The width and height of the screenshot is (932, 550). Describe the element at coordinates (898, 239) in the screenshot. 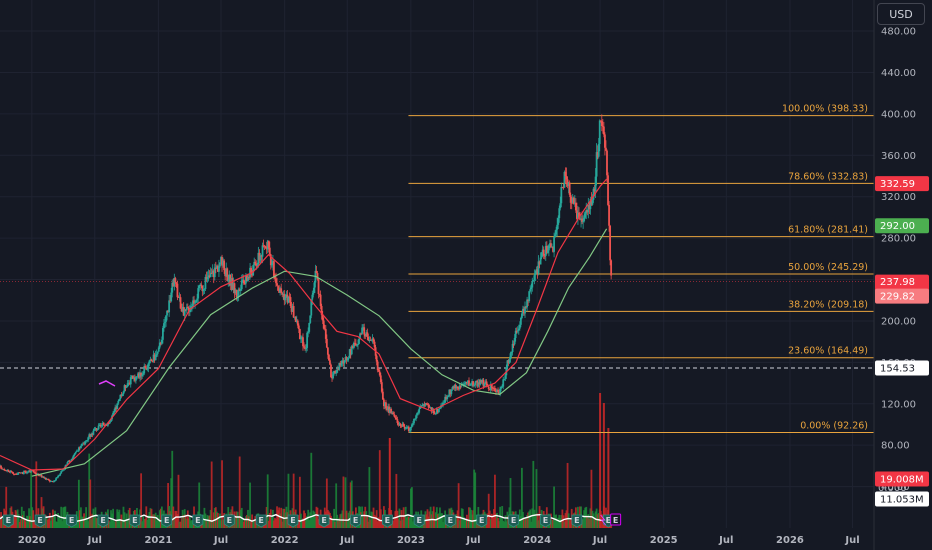

I see `y-tick-label: 280.00` at that location.